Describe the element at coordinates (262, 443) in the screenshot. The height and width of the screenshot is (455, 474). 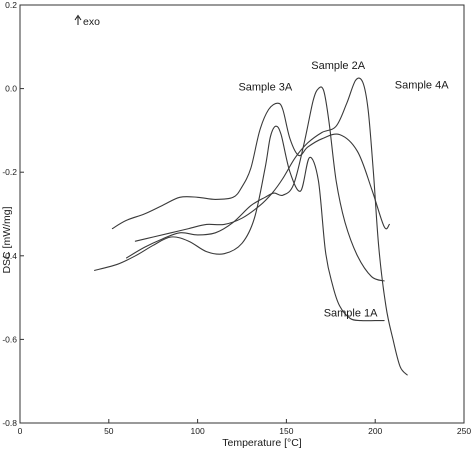
I see `x-axis-label: Temperature [°C]` at that location.